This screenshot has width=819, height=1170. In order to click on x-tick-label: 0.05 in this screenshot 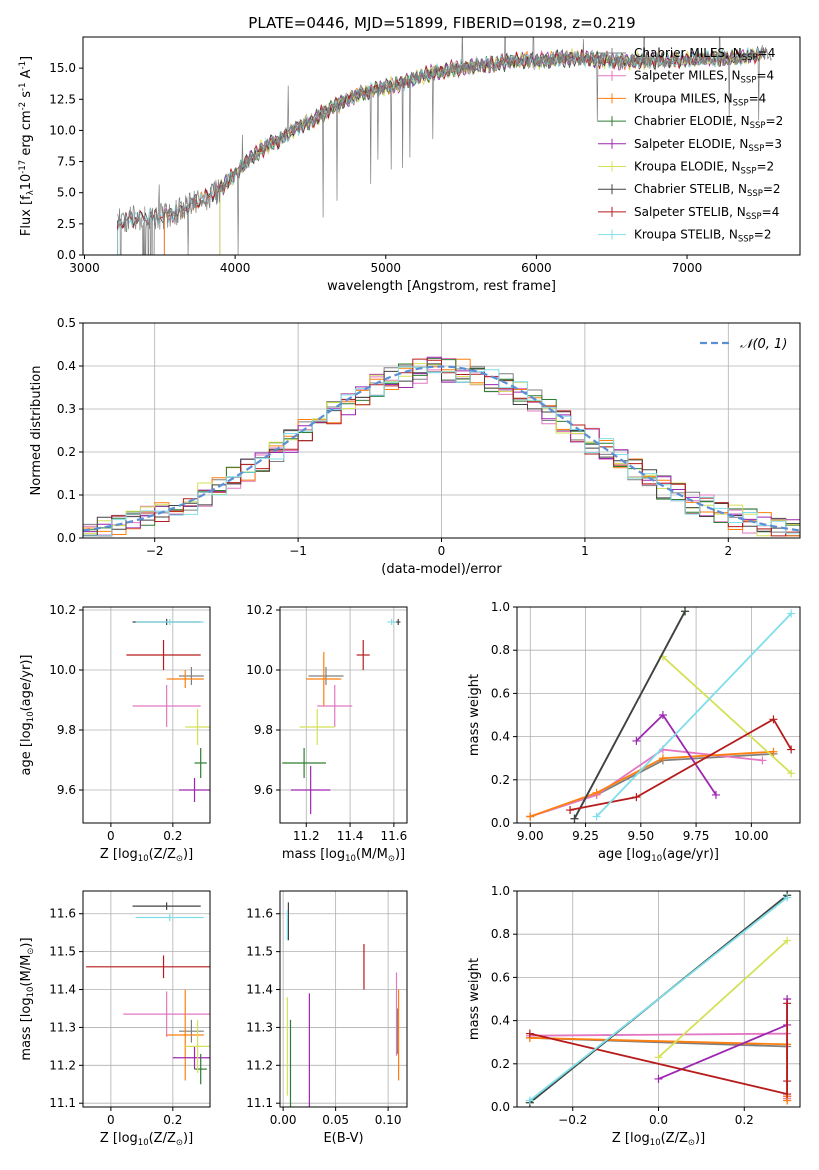, I will do `click(335, 1120)`.